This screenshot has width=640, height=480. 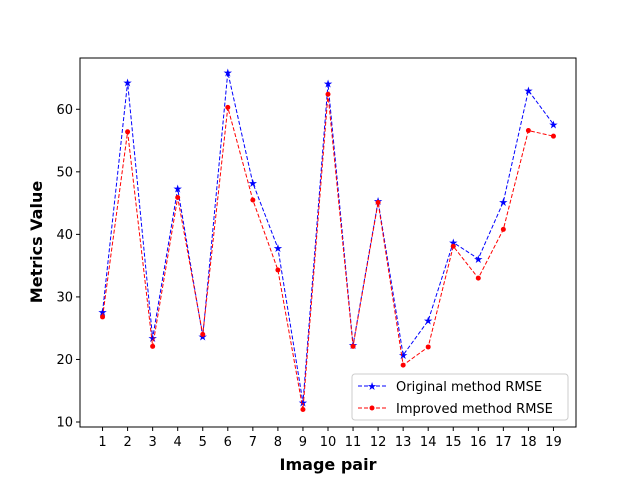 I want to click on x-tick-label: 5, so click(x=203, y=442).